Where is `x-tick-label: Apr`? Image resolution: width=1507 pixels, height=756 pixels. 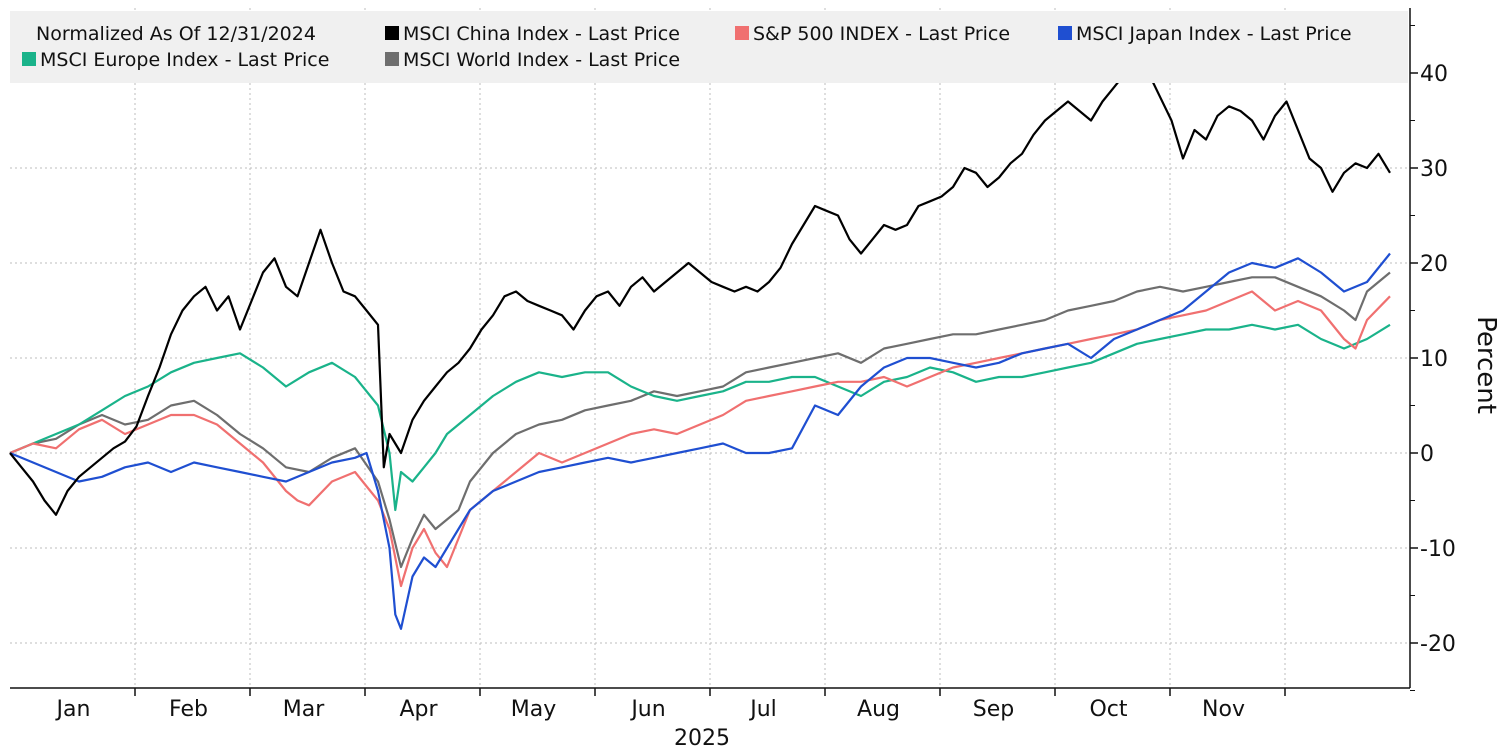
x-tick-label: Apr is located at coordinates (418, 709).